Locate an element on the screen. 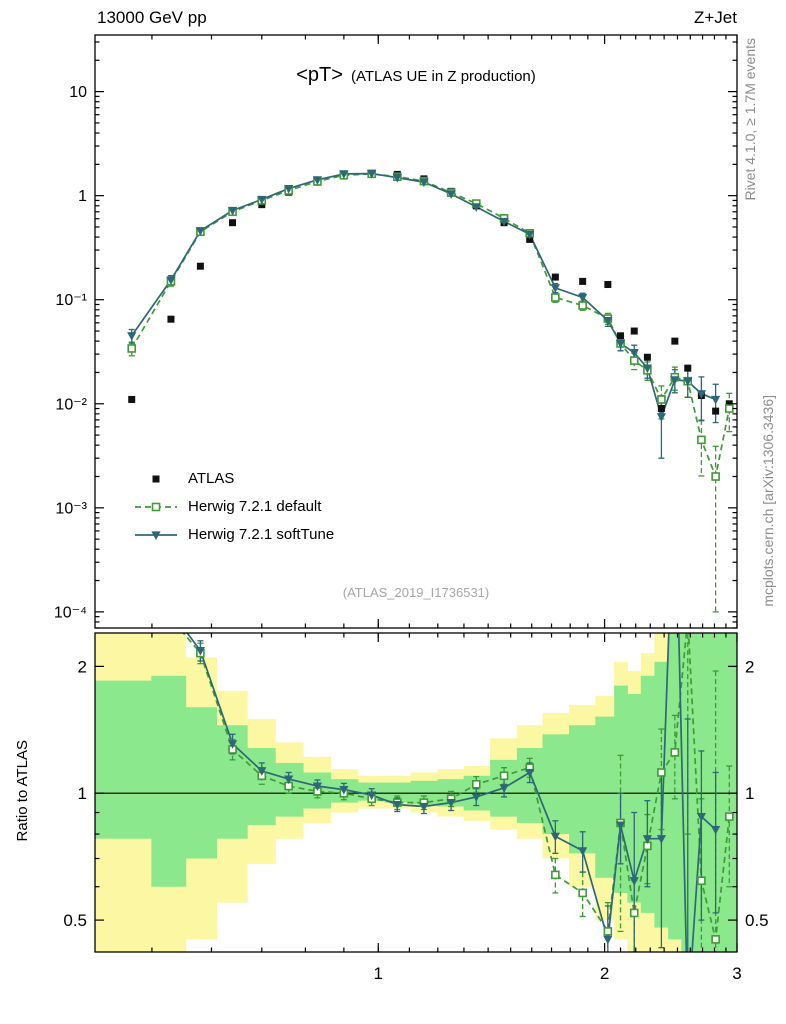  mcplots-arxiv-note: mcplots.cern.ch [arXiv:1306.3436] is located at coordinates (768, 501).